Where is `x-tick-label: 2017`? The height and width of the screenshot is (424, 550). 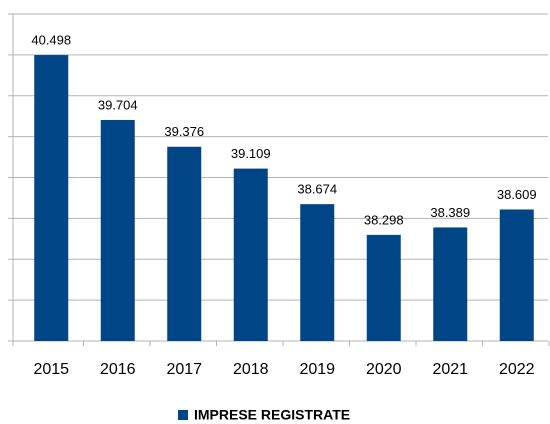
x-tick-label: 2017 is located at coordinates (184, 369).